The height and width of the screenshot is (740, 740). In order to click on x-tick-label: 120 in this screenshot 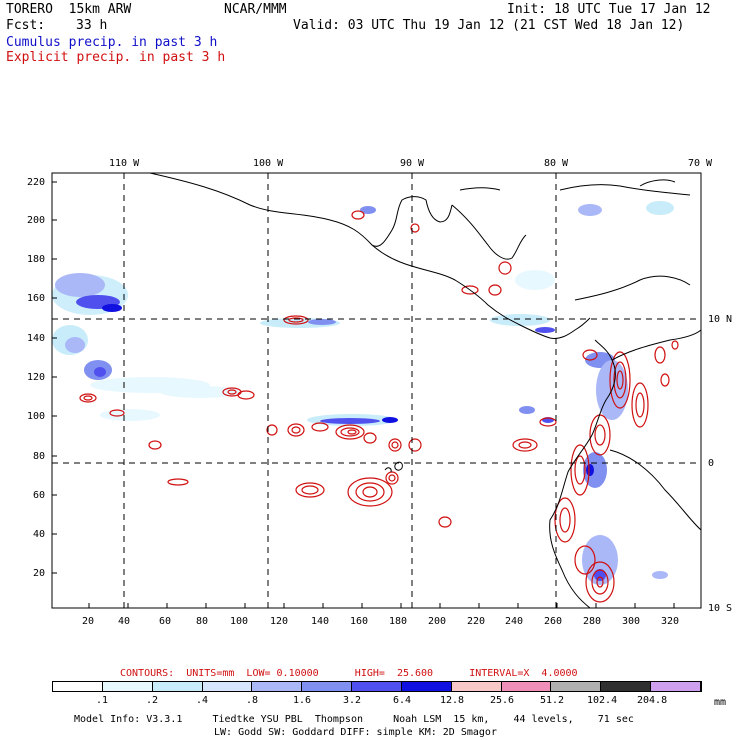, I will do `click(279, 621)`.